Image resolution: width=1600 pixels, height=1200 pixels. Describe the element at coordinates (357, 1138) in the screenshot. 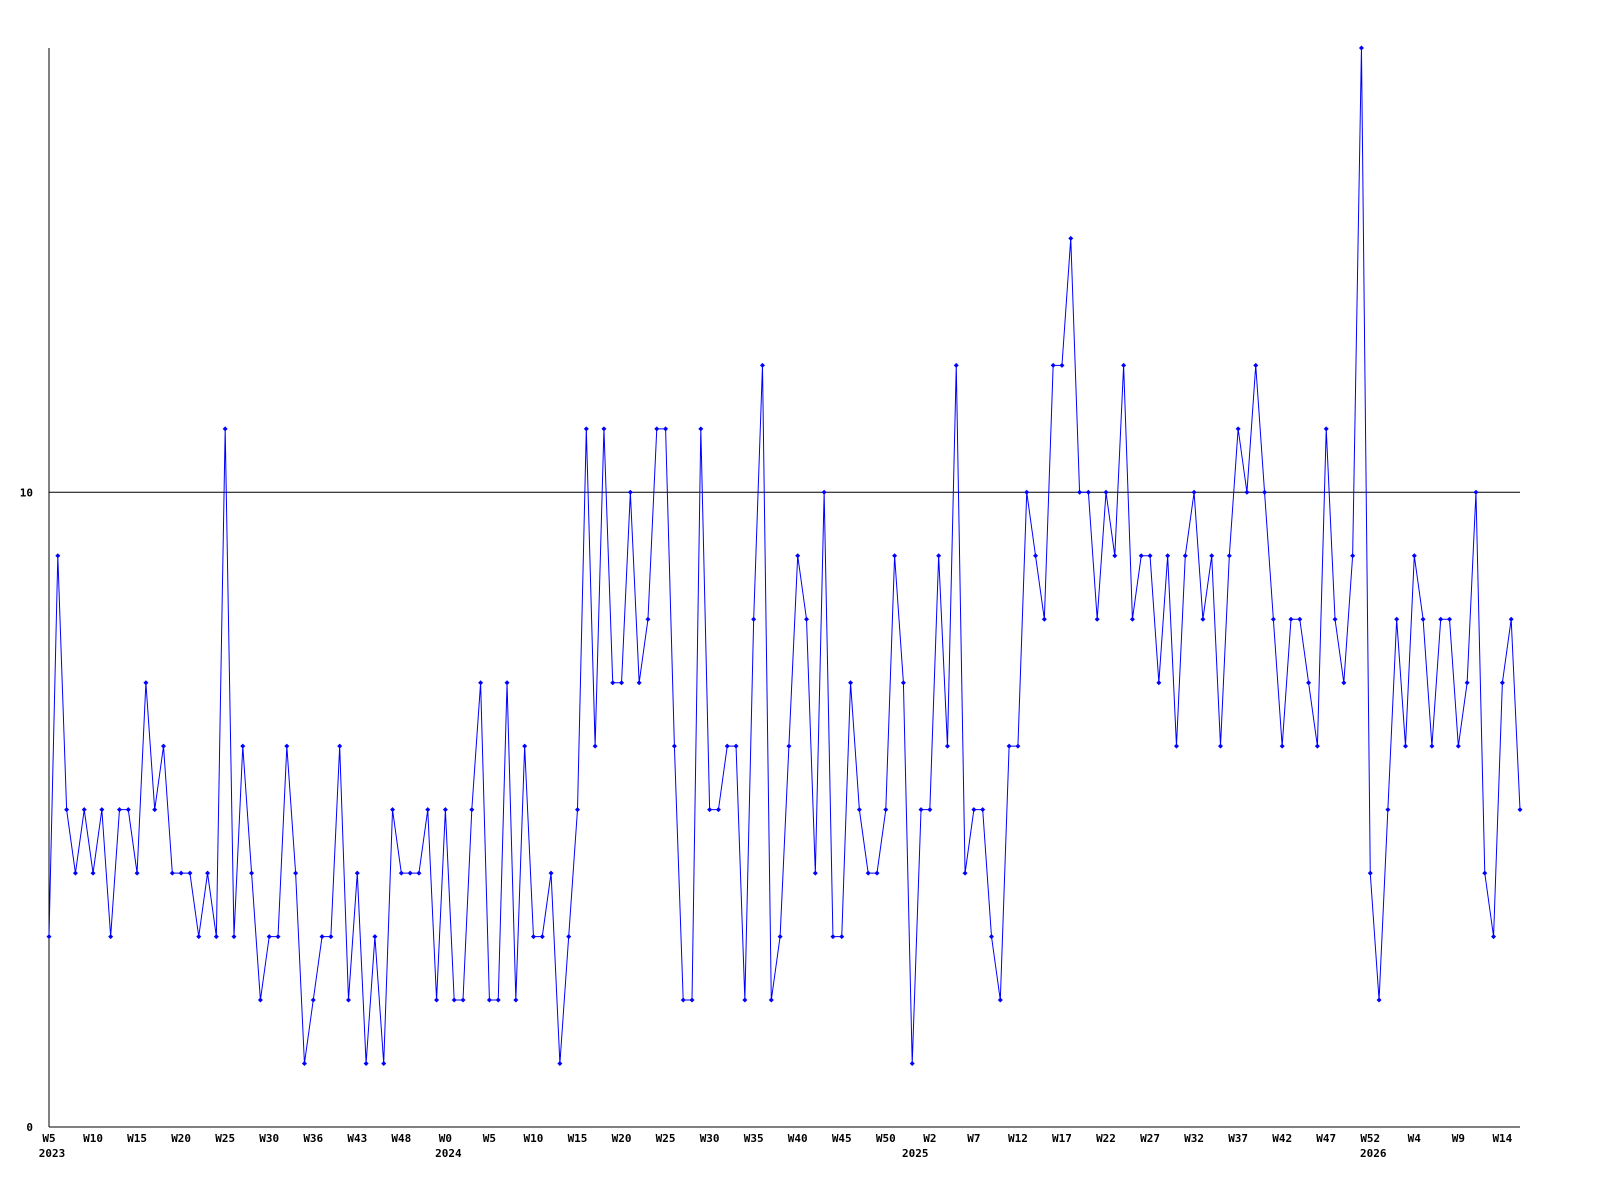

I see `x-tick-label: W43` at that location.